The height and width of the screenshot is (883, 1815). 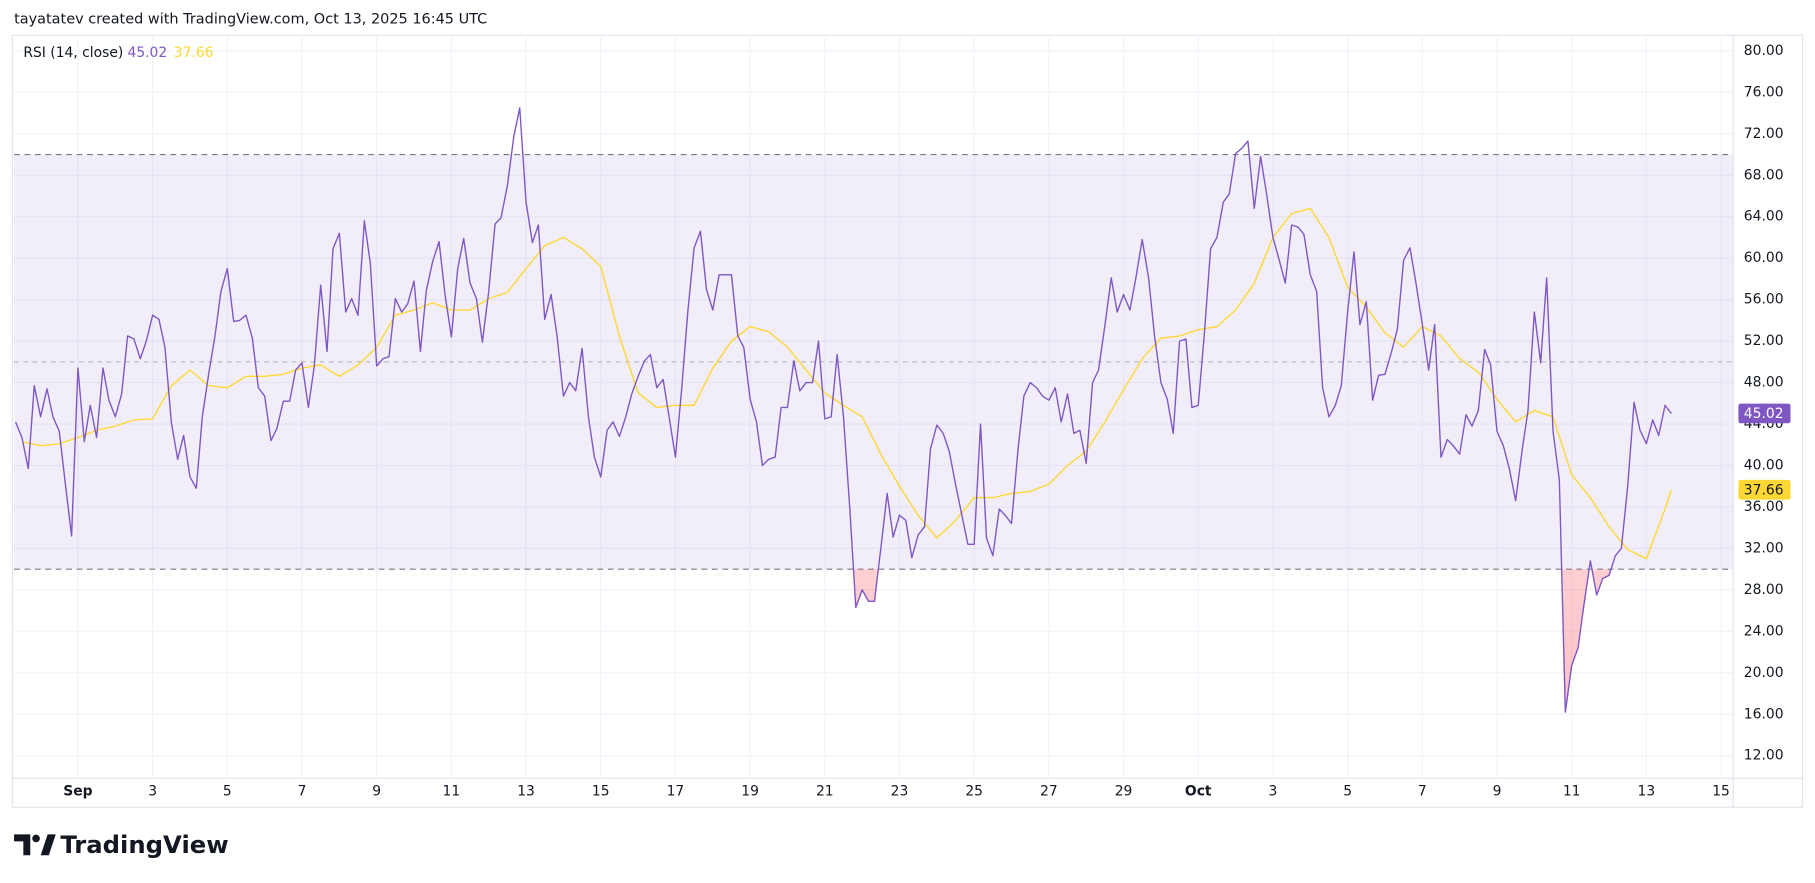 I want to click on brand-name: TradingView, so click(x=144, y=844).